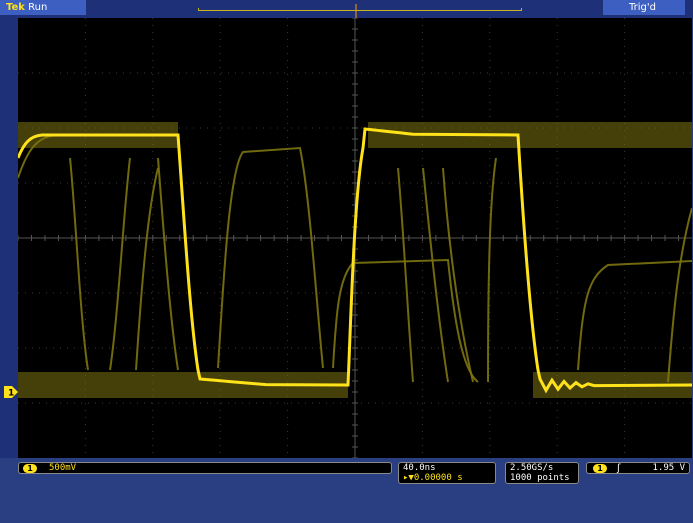 The width and height of the screenshot is (693, 523). What do you see at coordinates (360, 9) in the screenshot?
I see `record-view-bar` at bounding box center [360, 9].